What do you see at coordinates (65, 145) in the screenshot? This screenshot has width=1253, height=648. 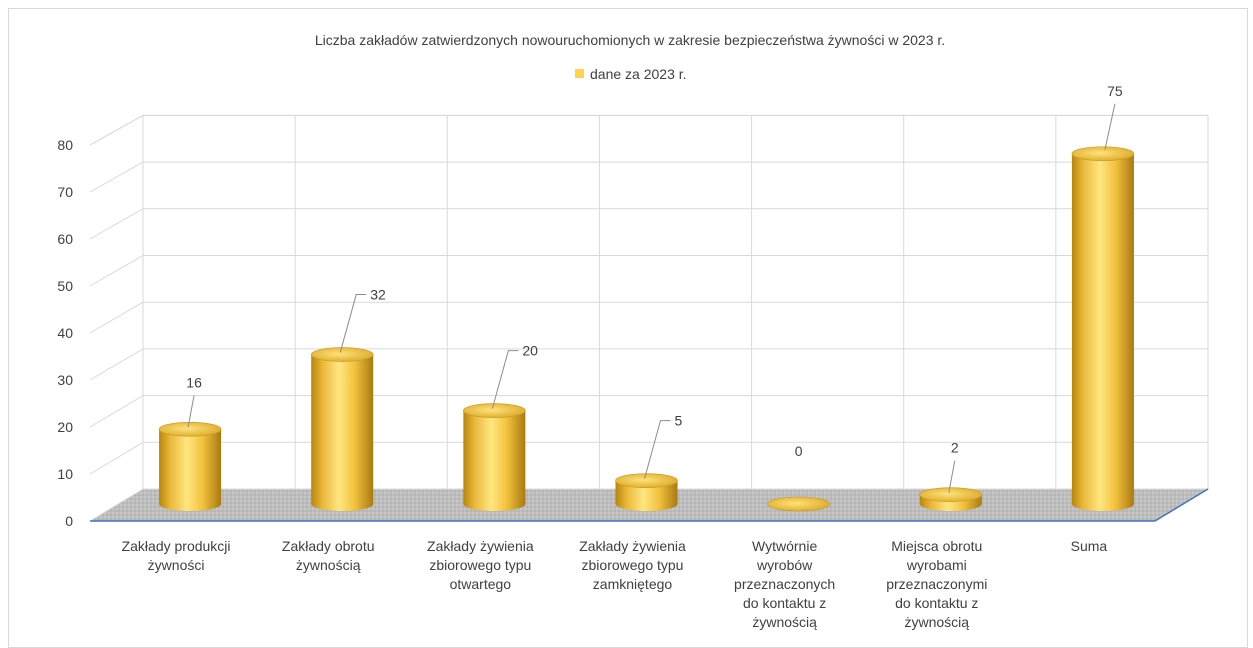 I see `y-tick-label: 80` at bounding box center [65, 145].